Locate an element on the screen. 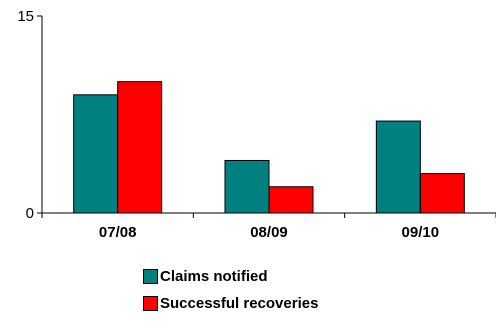 Image resolution: width=496 pixels, height=329 pixels. x-tick-label: 08/09 is located at coordinates (269, 232).